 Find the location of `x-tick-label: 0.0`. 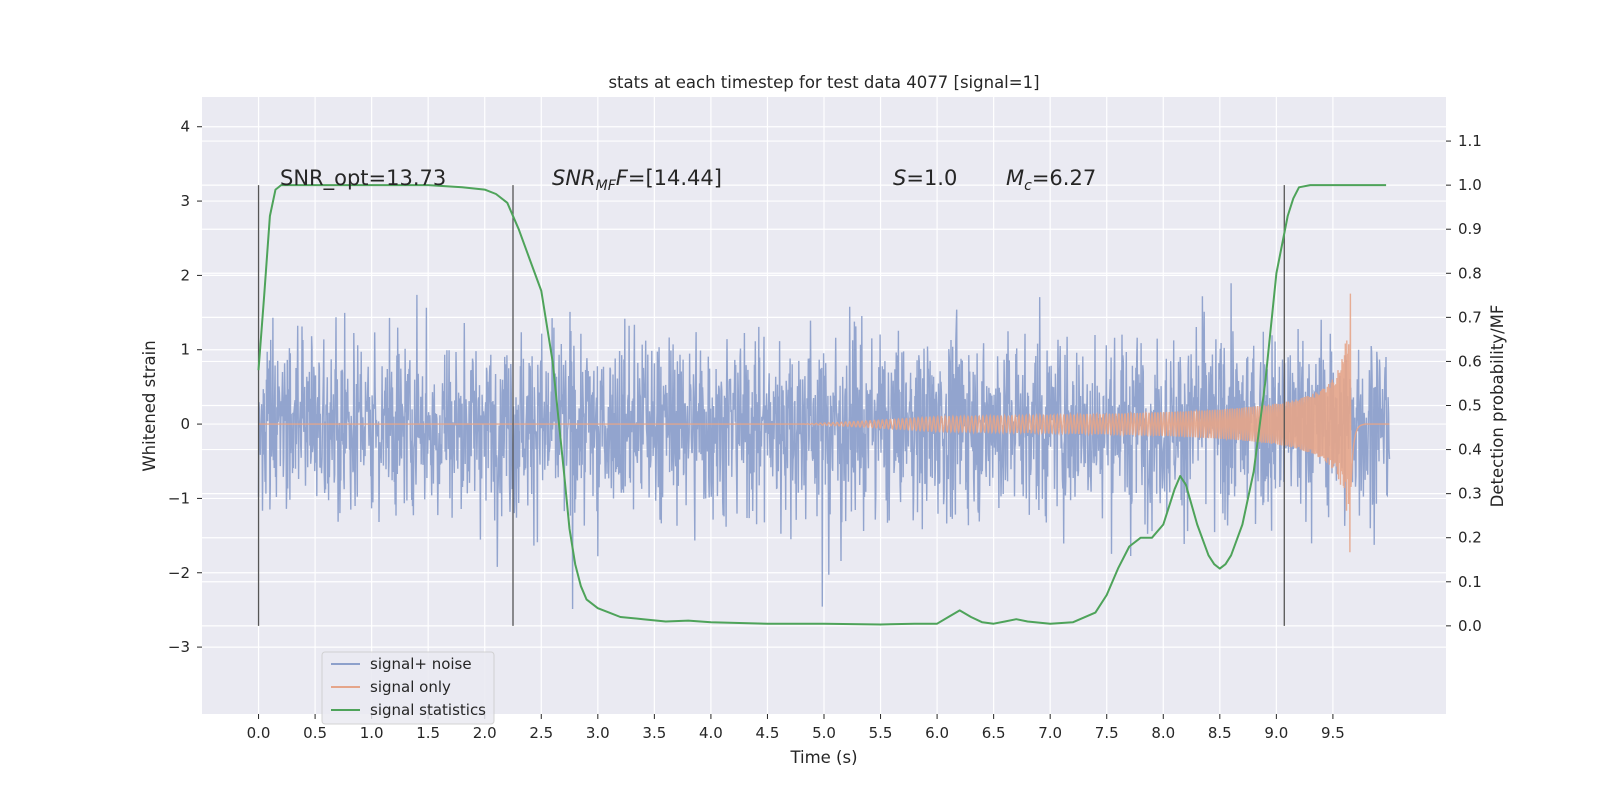

x-tick-label: 0.0 is located at coordinates (259, 733).